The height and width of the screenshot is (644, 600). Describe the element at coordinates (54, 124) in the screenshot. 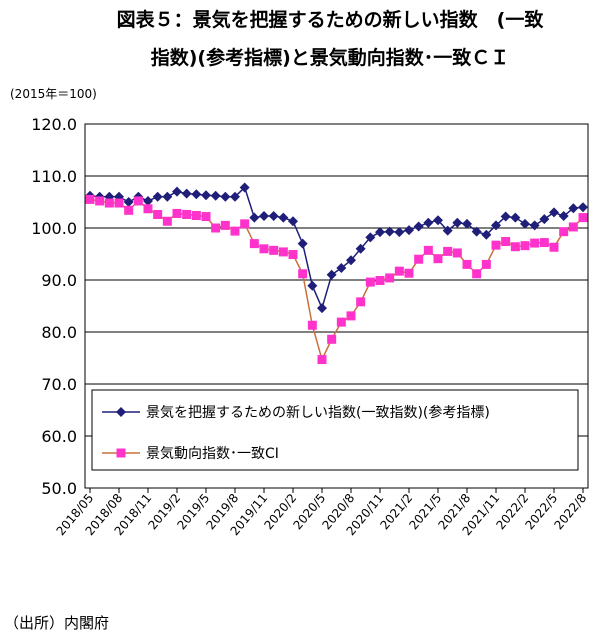

I see `y-tick-label: 120.0` at that location.